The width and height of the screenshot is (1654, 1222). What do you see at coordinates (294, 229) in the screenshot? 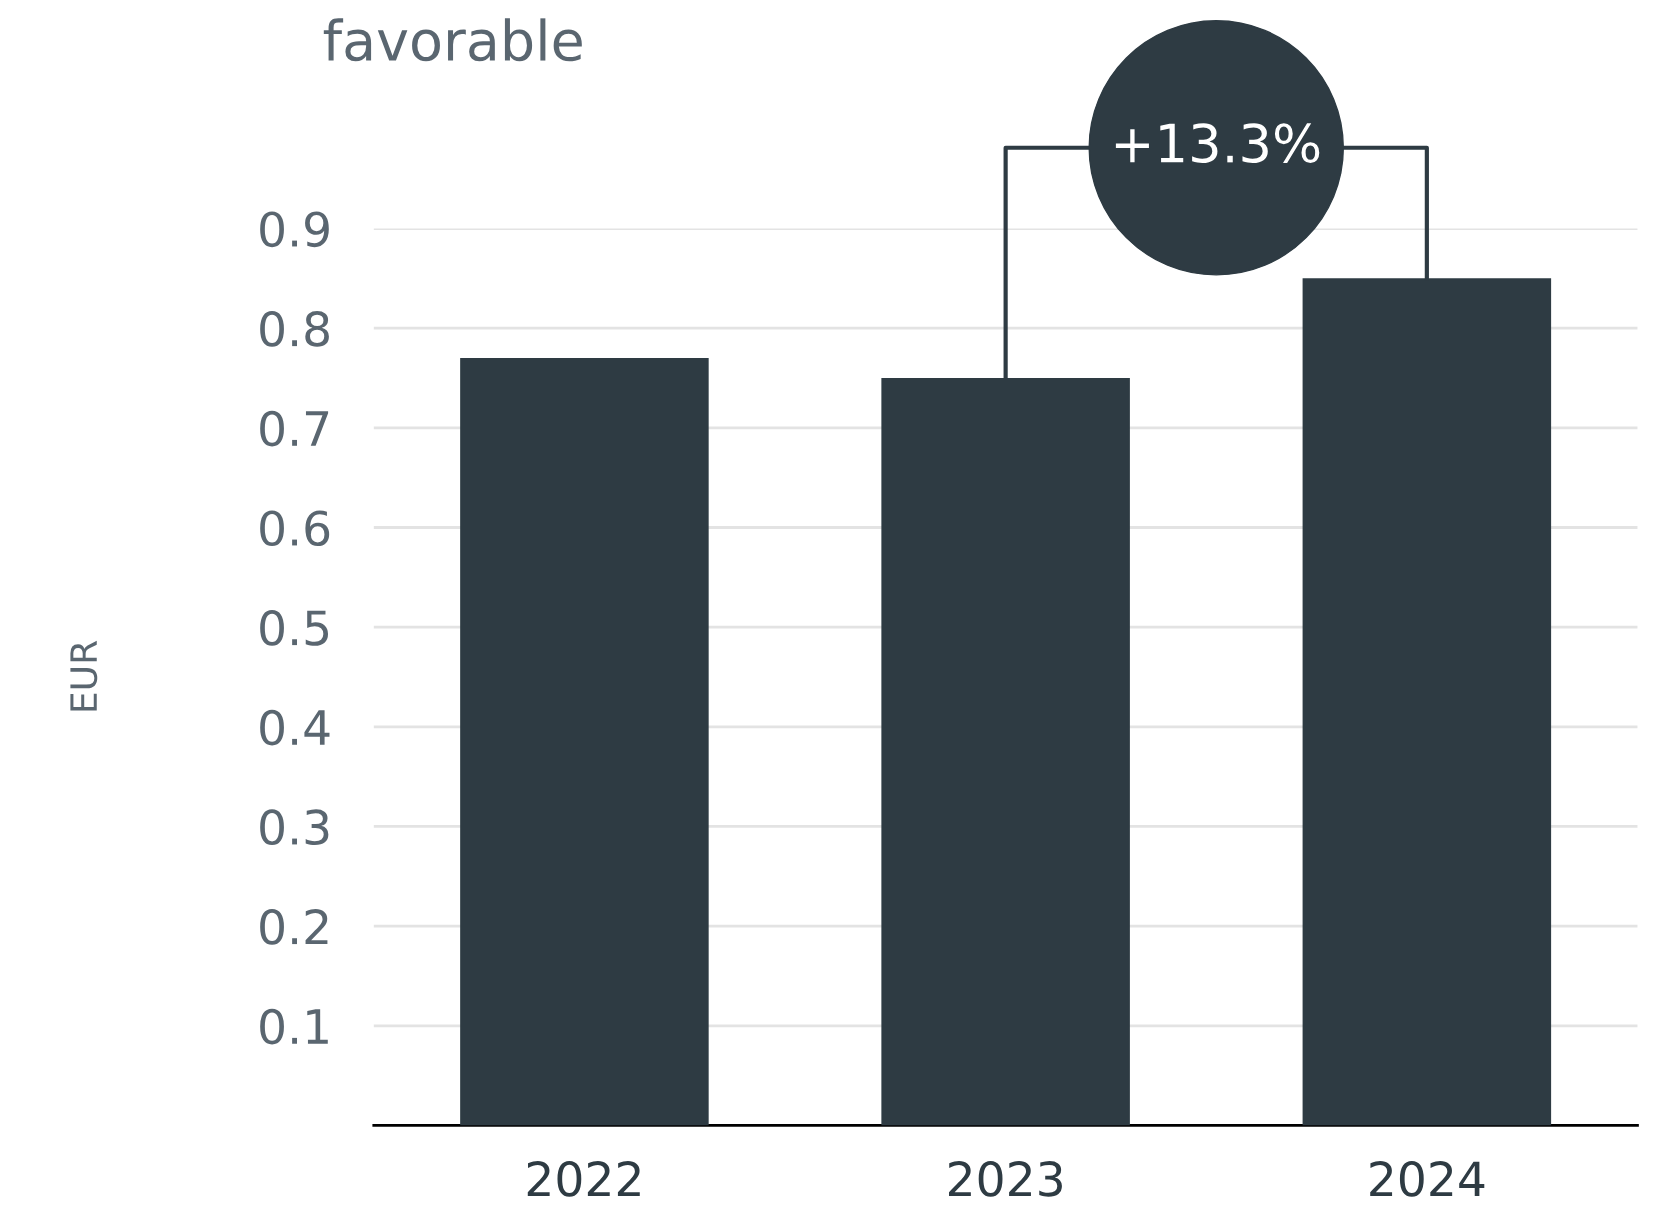
I see `y-tick-label: 0.9` at bounding box center [294, 229].